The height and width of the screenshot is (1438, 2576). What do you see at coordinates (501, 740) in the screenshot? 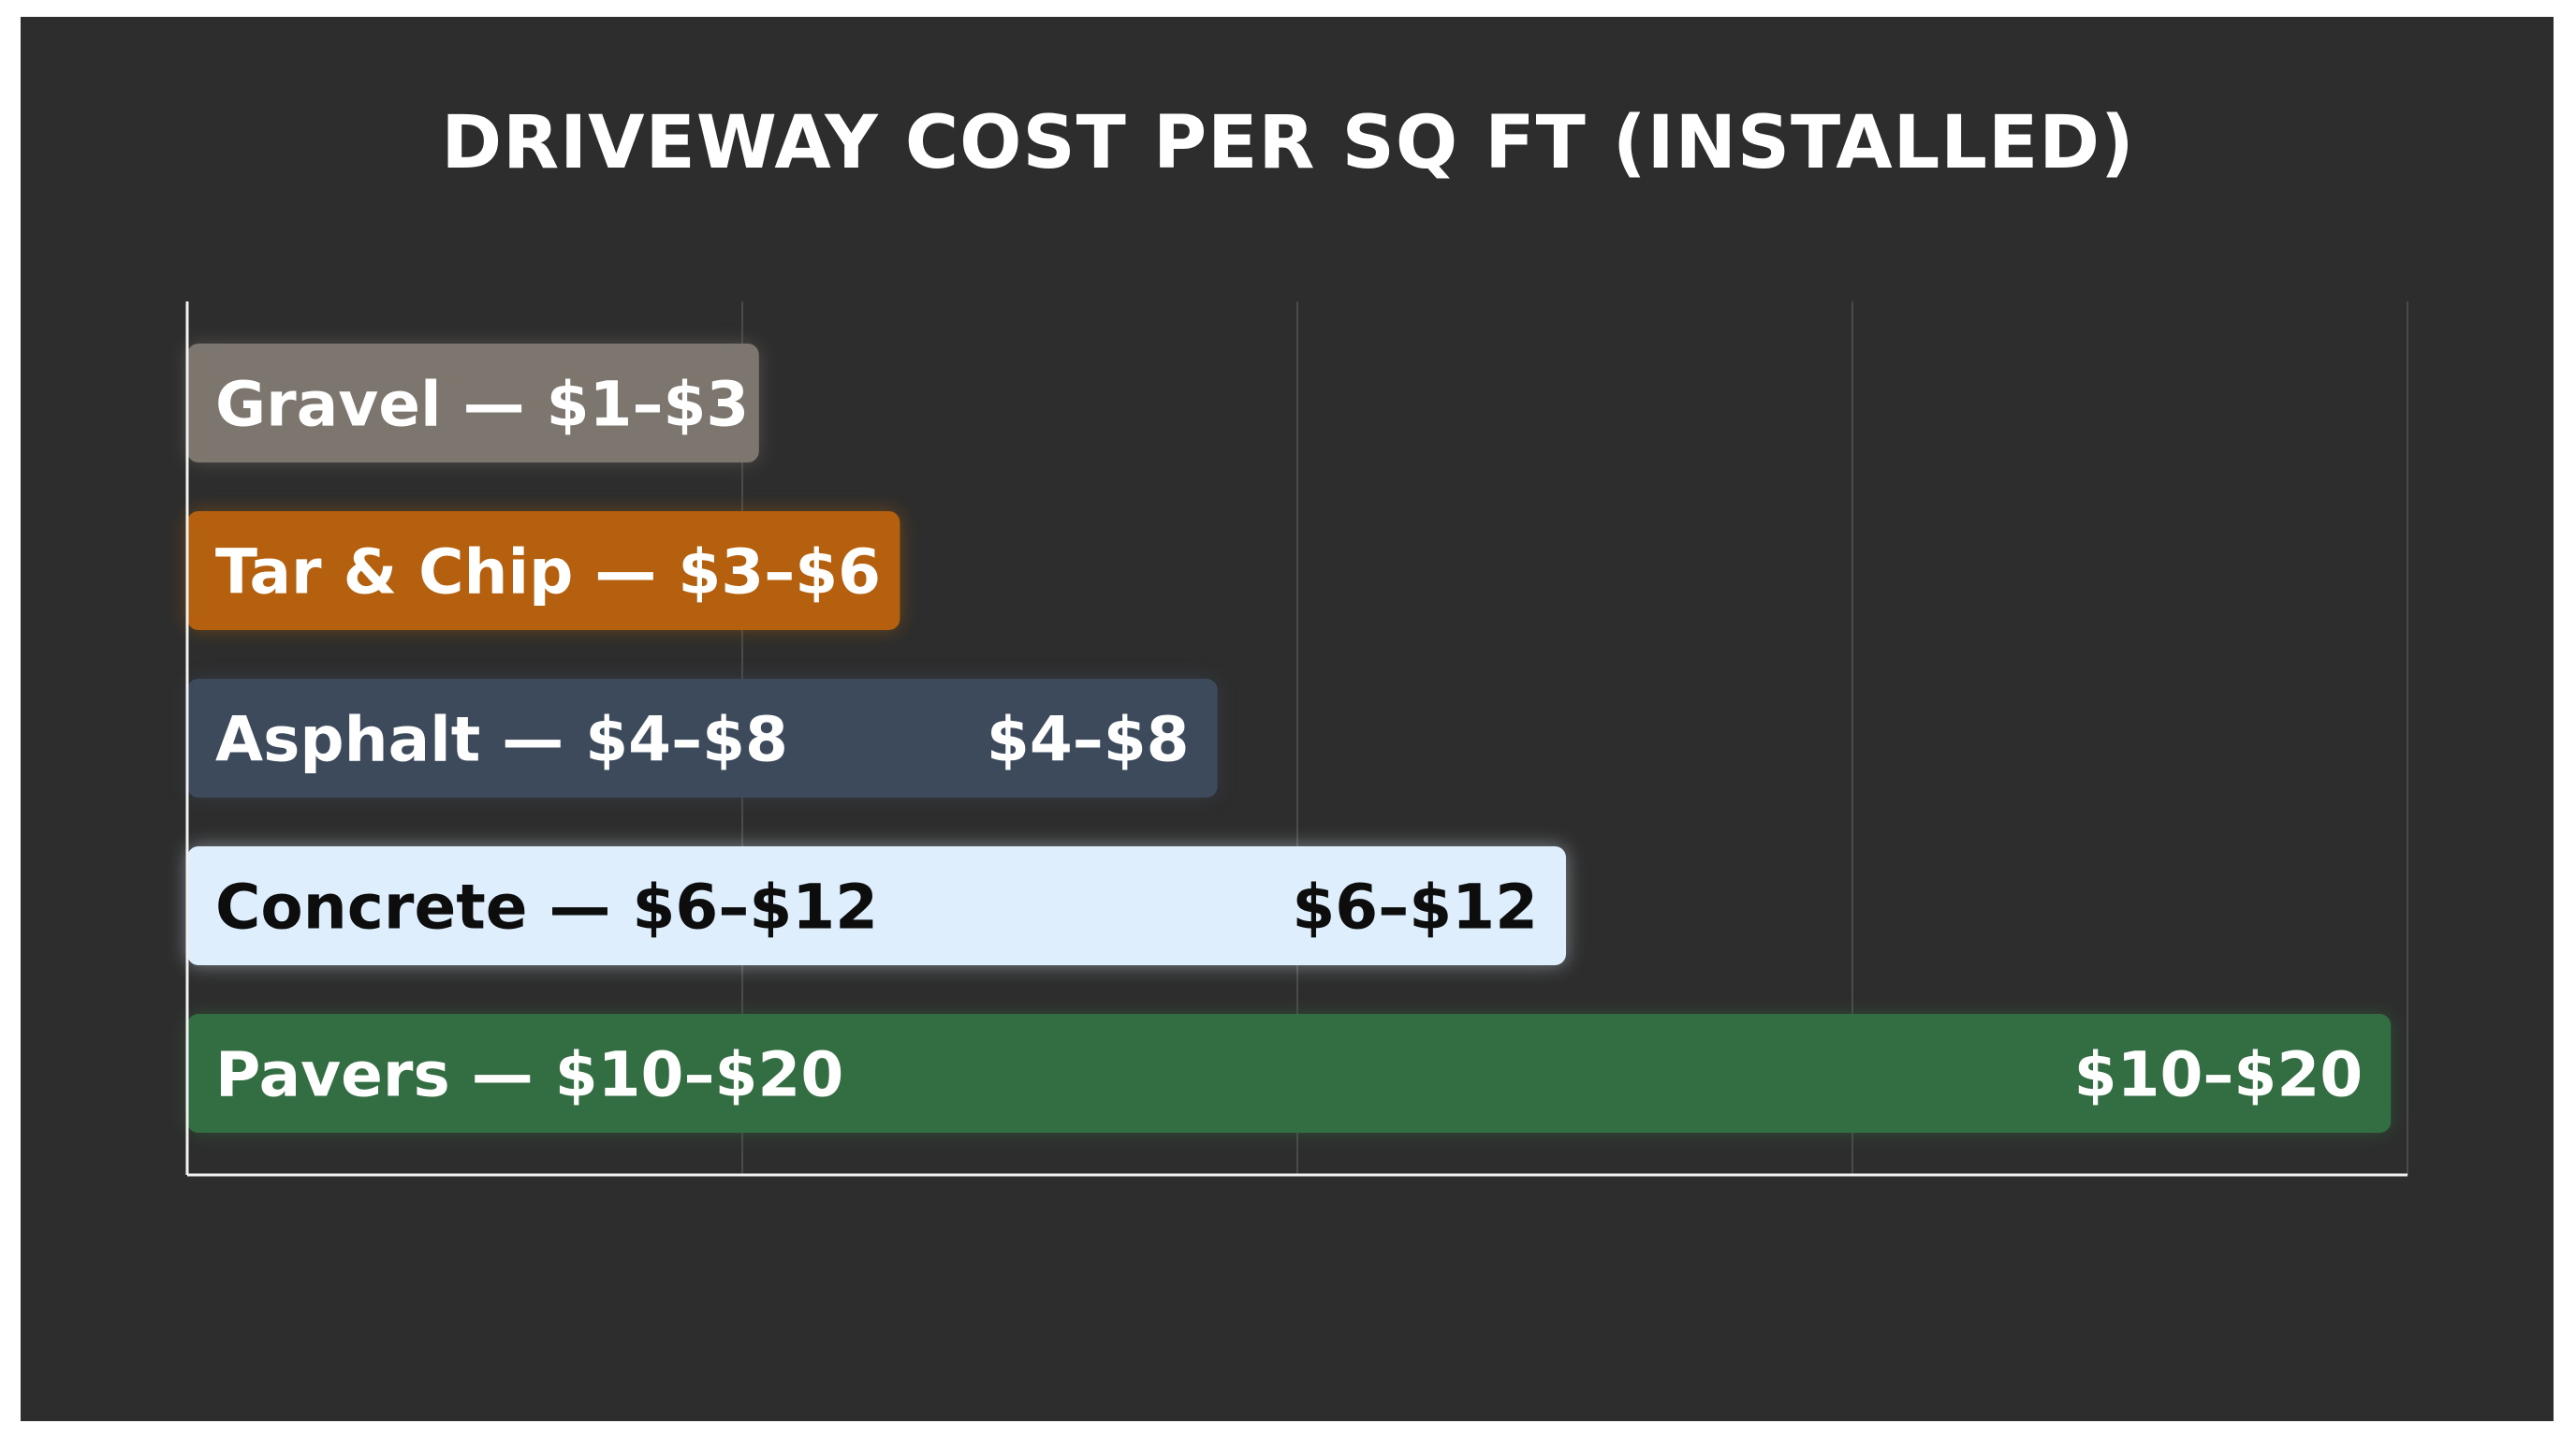
I see `bar-label-asphalt: Asphalt — $4–$8` at bounding box center [501, 740].